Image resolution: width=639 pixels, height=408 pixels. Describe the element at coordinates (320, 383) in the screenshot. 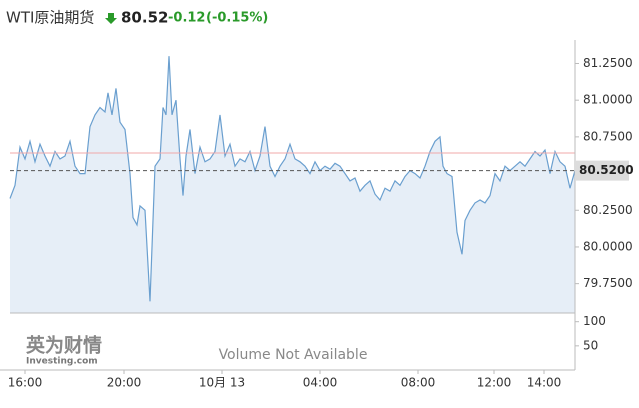

I see `x-tick-label: 04:00` at that location.